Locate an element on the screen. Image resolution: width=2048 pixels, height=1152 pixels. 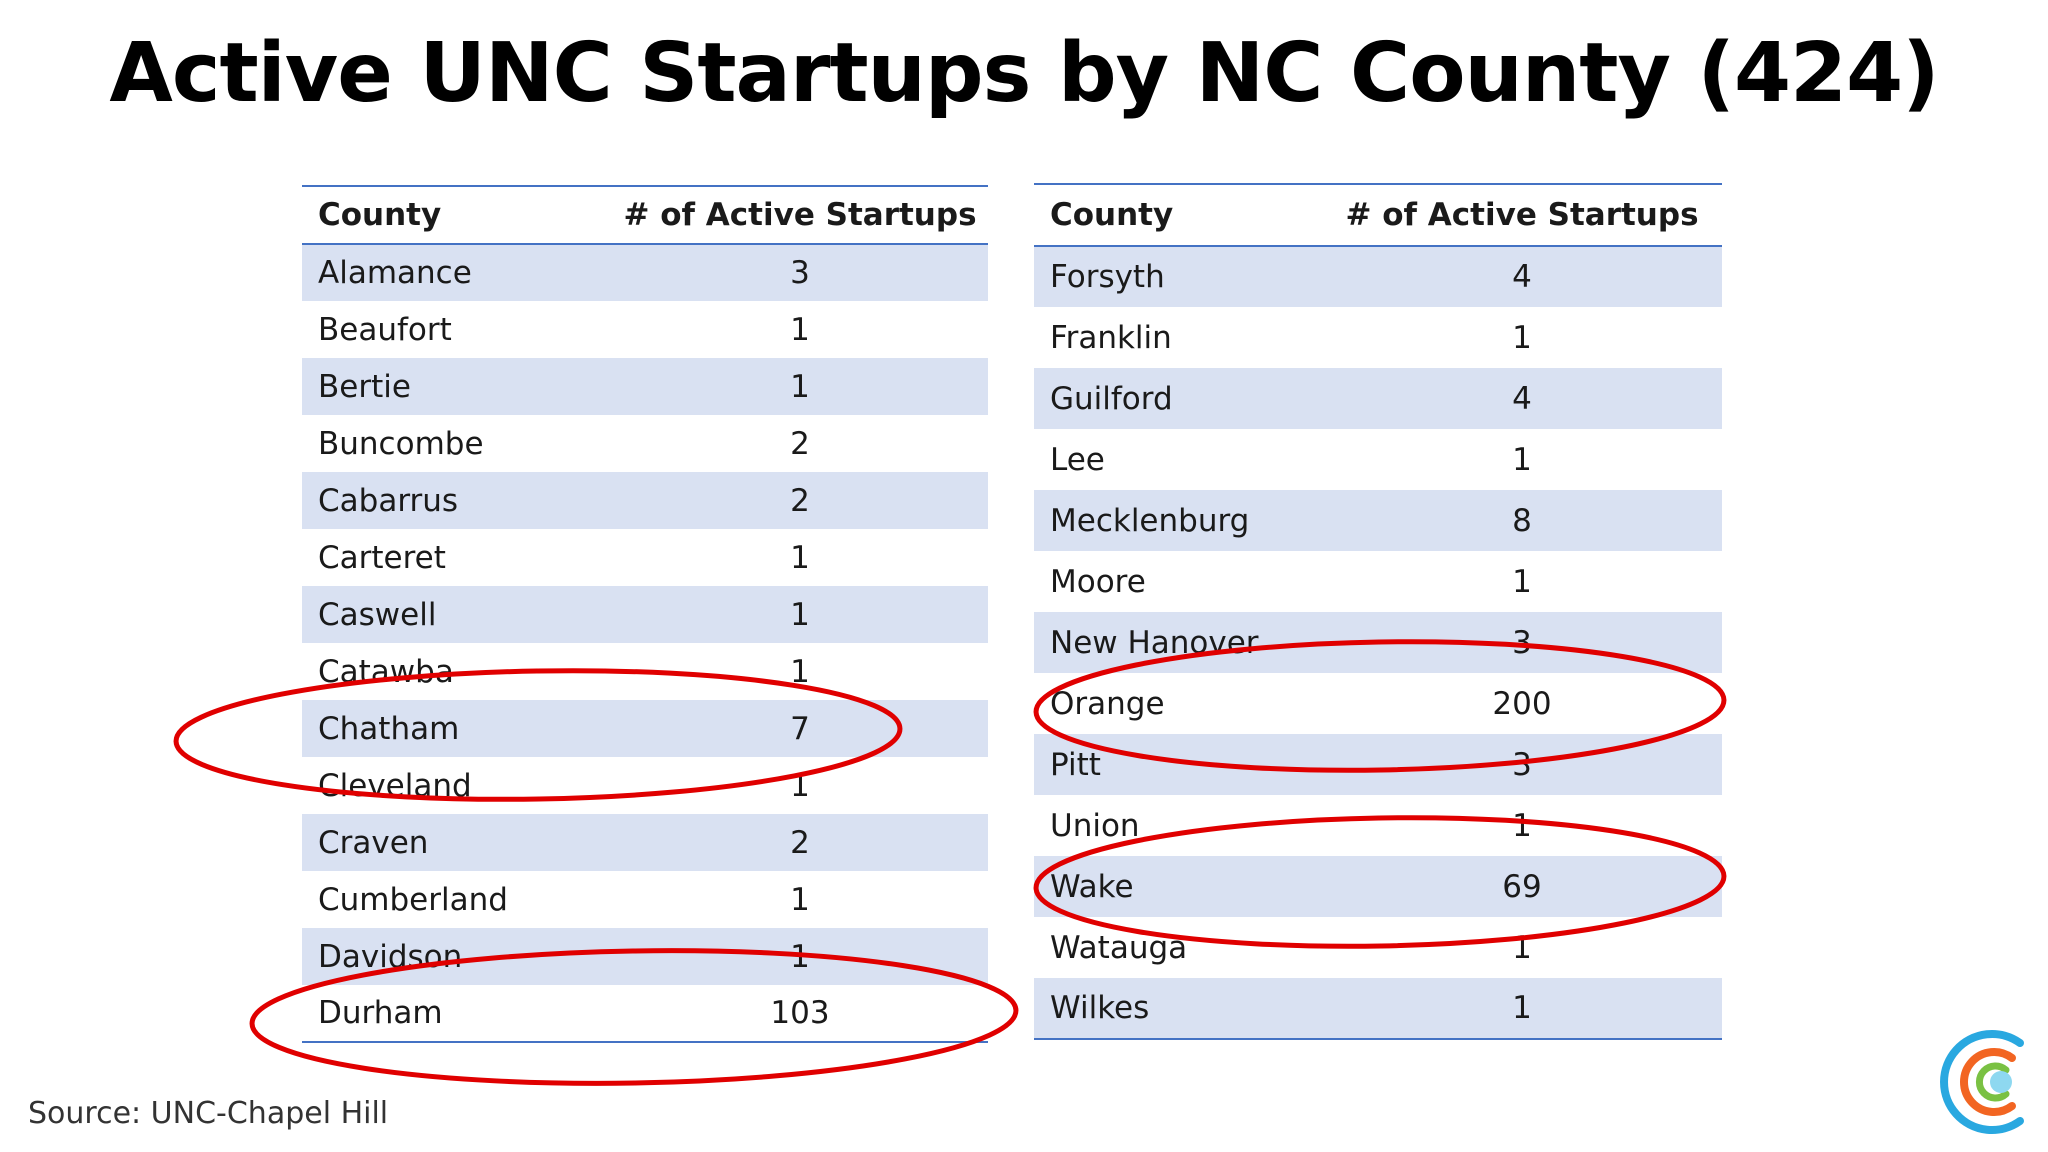
table-row: Alamance 3 is located at coordinates (645, 272).